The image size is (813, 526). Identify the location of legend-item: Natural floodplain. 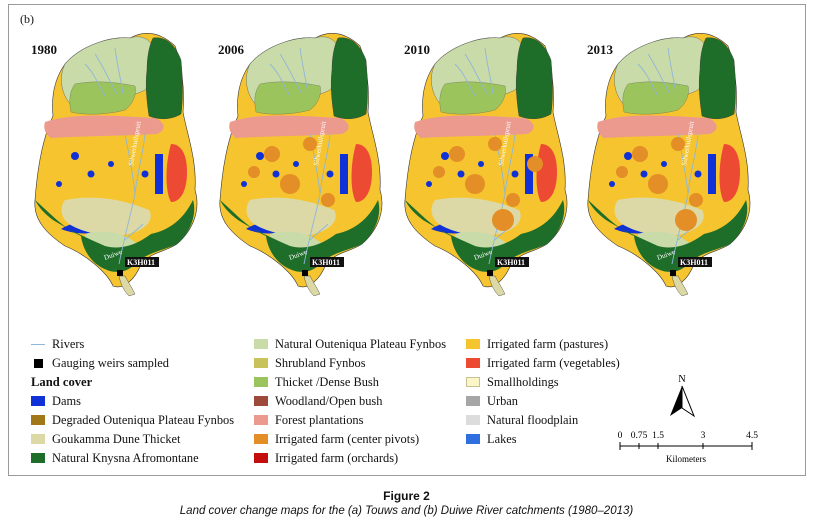
(522, 420).